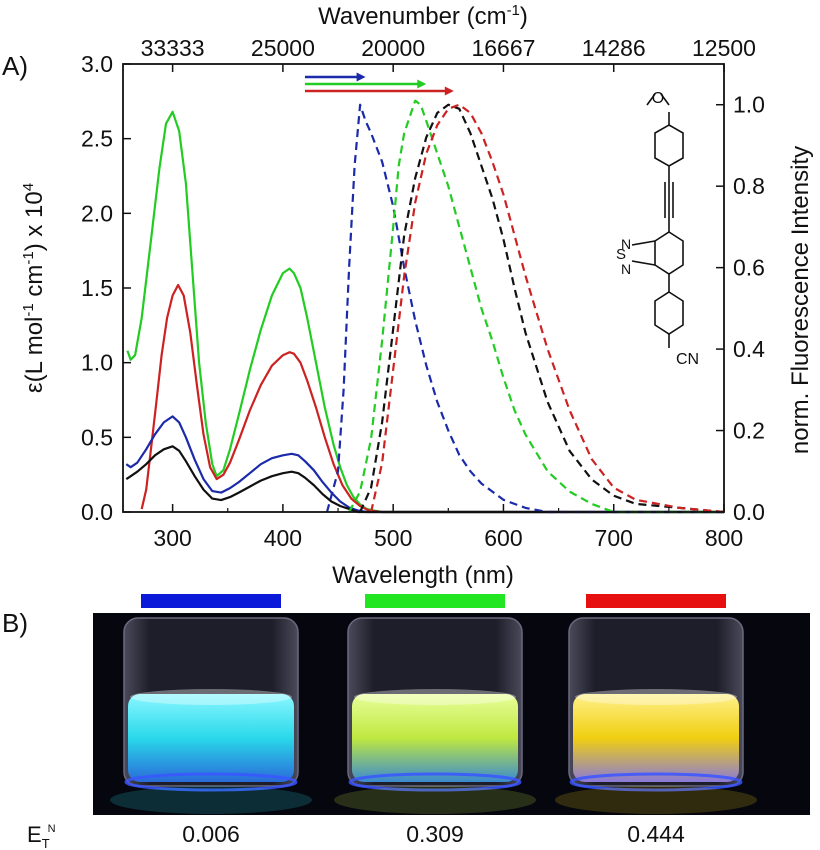 The image size is (820, 850). I want to click on oxygen-label: O, so click(658, 98).